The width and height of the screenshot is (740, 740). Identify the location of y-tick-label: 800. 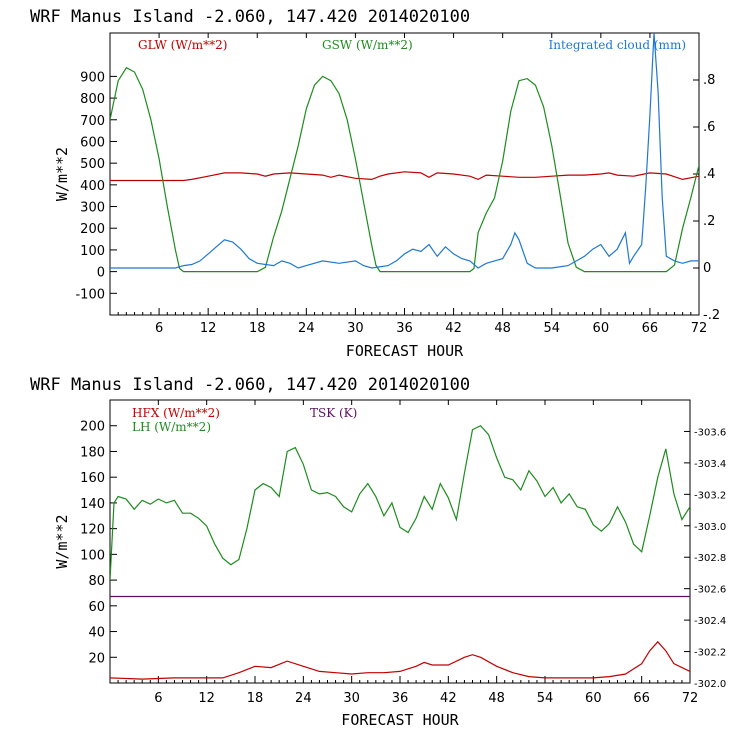
(92, 99).